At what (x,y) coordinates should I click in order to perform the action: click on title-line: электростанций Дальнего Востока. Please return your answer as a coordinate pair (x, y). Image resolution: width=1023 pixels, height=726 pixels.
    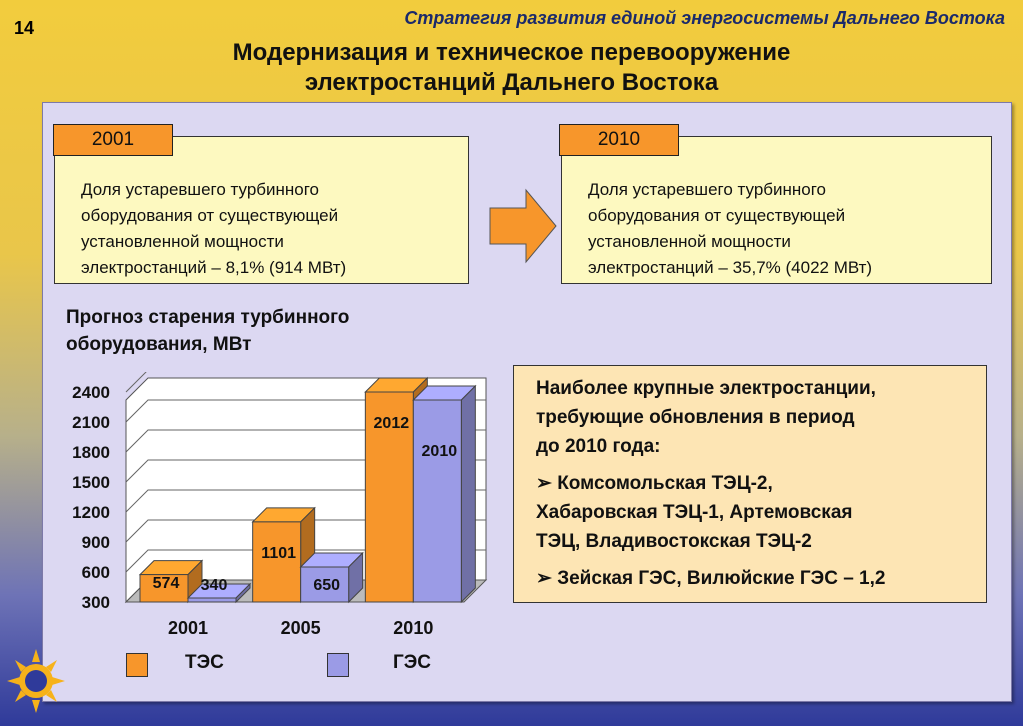
    Looking at the image, I should click on (511, 82).